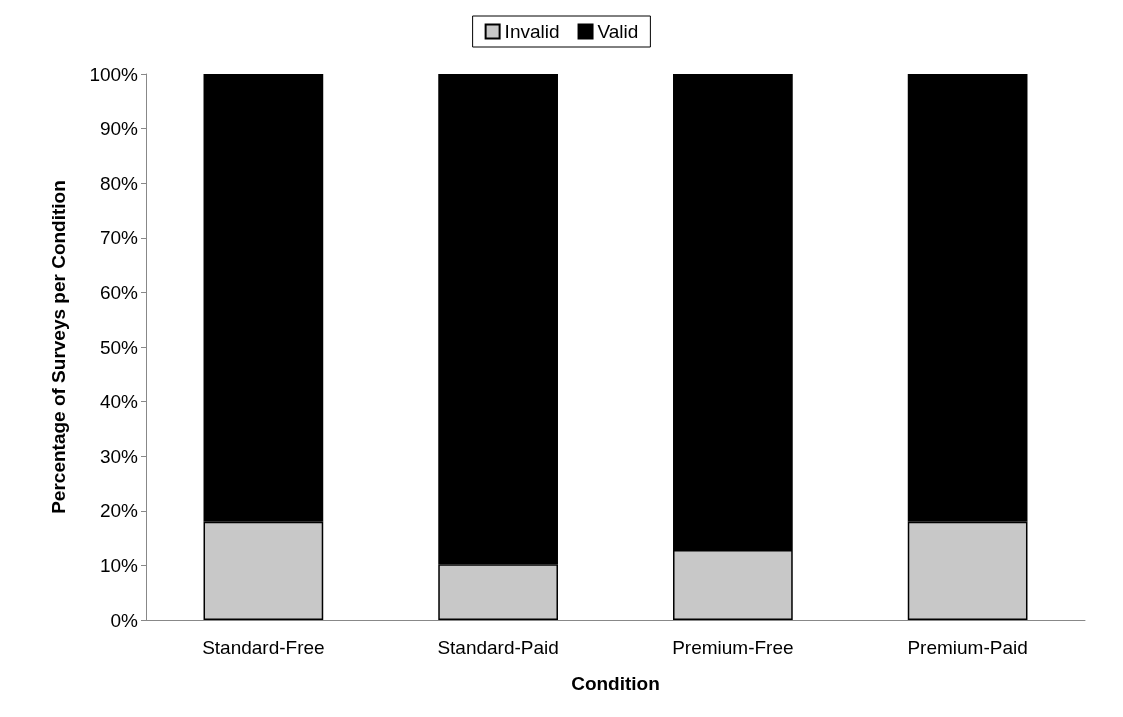 This screenshot has height=717, width=1123. Describe the element at coordinates (618, 31) in the screenshot. I see `legend-label: Valid` at that location.